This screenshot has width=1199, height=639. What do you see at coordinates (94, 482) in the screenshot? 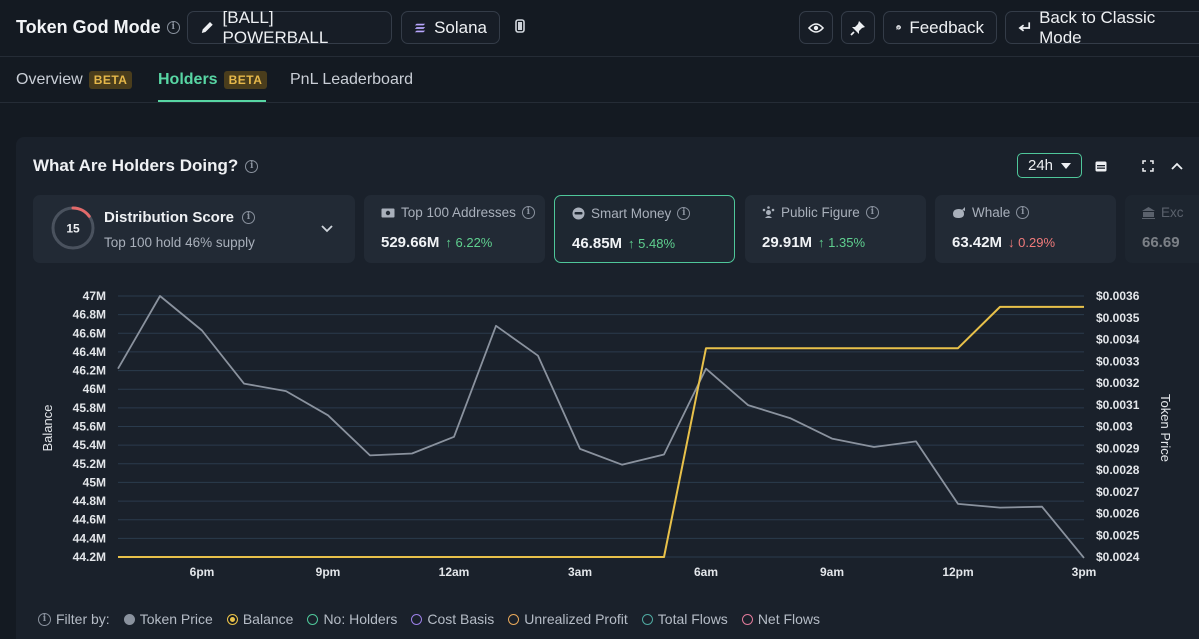
I see `y-tick-label: 45M` at bounding box center [94, 482].